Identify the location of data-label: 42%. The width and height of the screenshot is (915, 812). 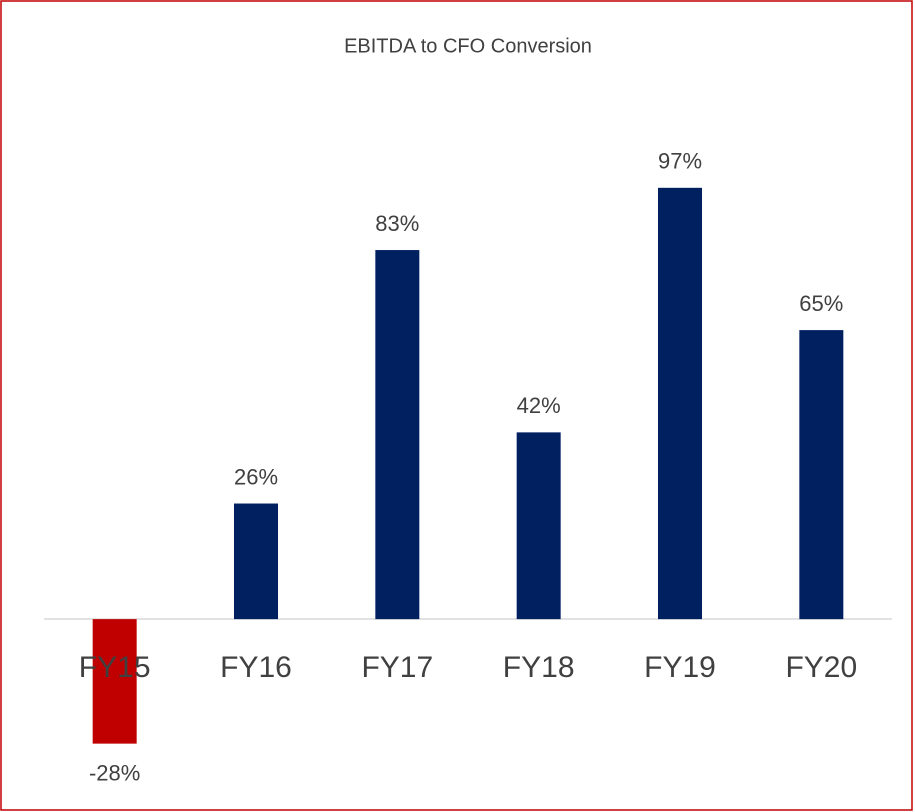
(539, 405).